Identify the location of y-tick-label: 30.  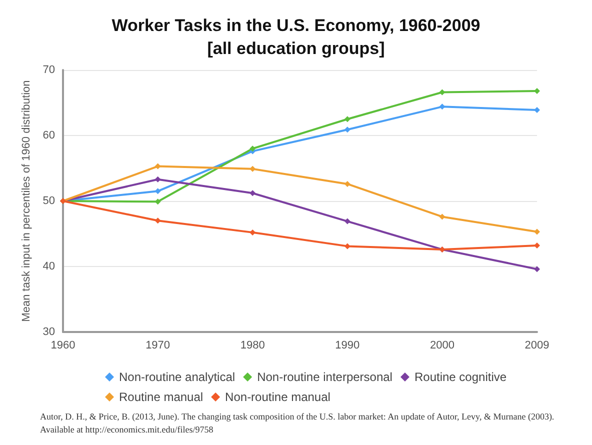
(48, 332).